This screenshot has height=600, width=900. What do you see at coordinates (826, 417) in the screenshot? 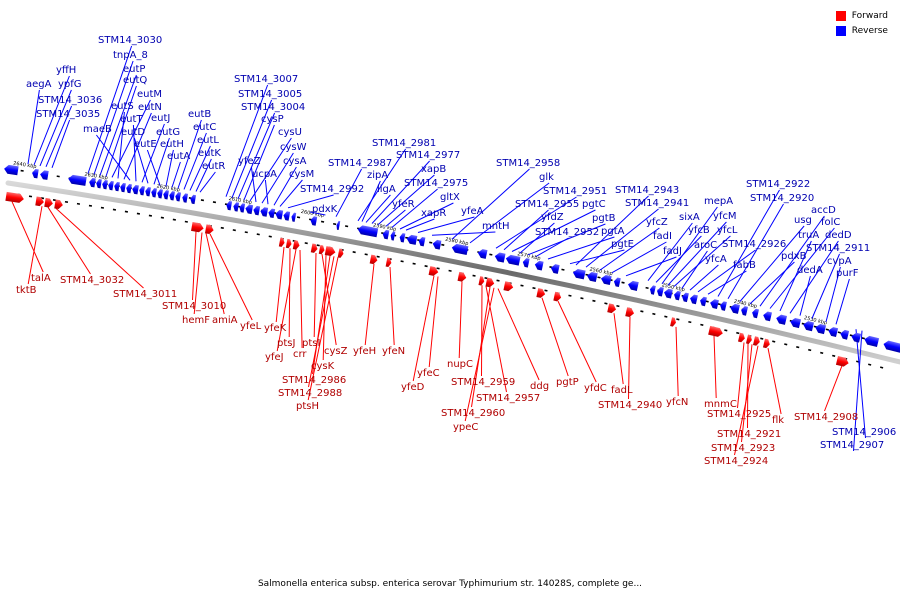
I see `forward-gene-label: STM14_2908` at bounding box center [826, 417].